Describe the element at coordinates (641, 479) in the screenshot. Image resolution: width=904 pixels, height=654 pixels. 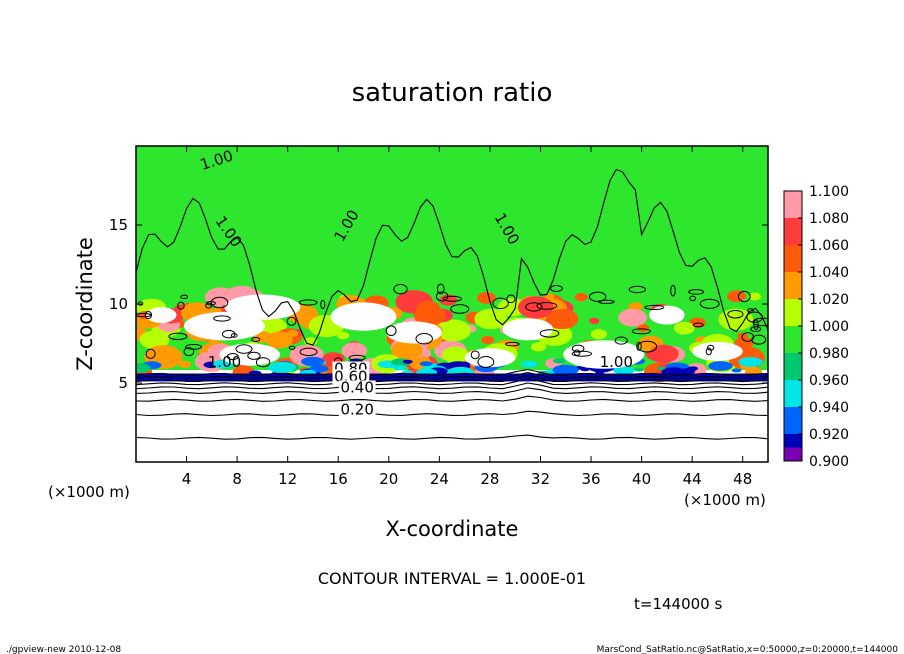
I see `x-tick-label: 40` at that location.